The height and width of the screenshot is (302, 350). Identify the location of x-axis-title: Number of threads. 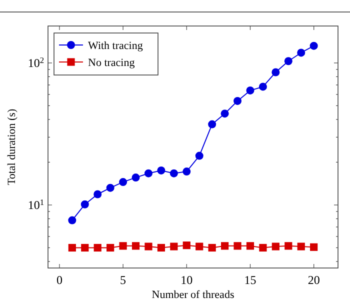
(193, 295).